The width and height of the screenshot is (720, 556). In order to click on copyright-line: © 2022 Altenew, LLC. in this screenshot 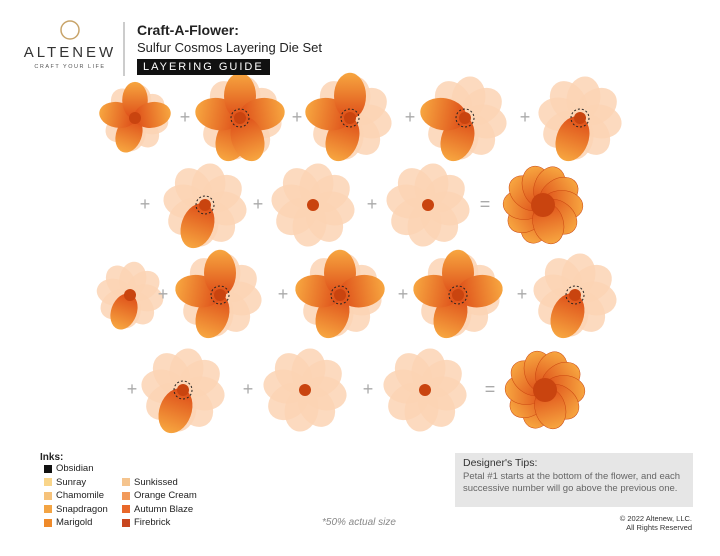, I will do `click(655, 518)`.